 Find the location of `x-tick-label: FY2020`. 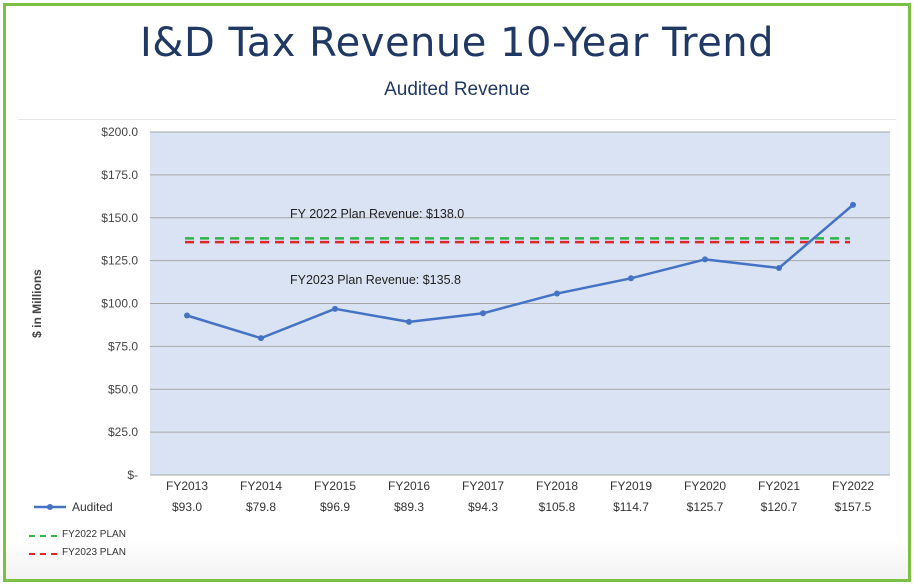

x-tick-label: FY2020 is located at coordinates (705, 486).